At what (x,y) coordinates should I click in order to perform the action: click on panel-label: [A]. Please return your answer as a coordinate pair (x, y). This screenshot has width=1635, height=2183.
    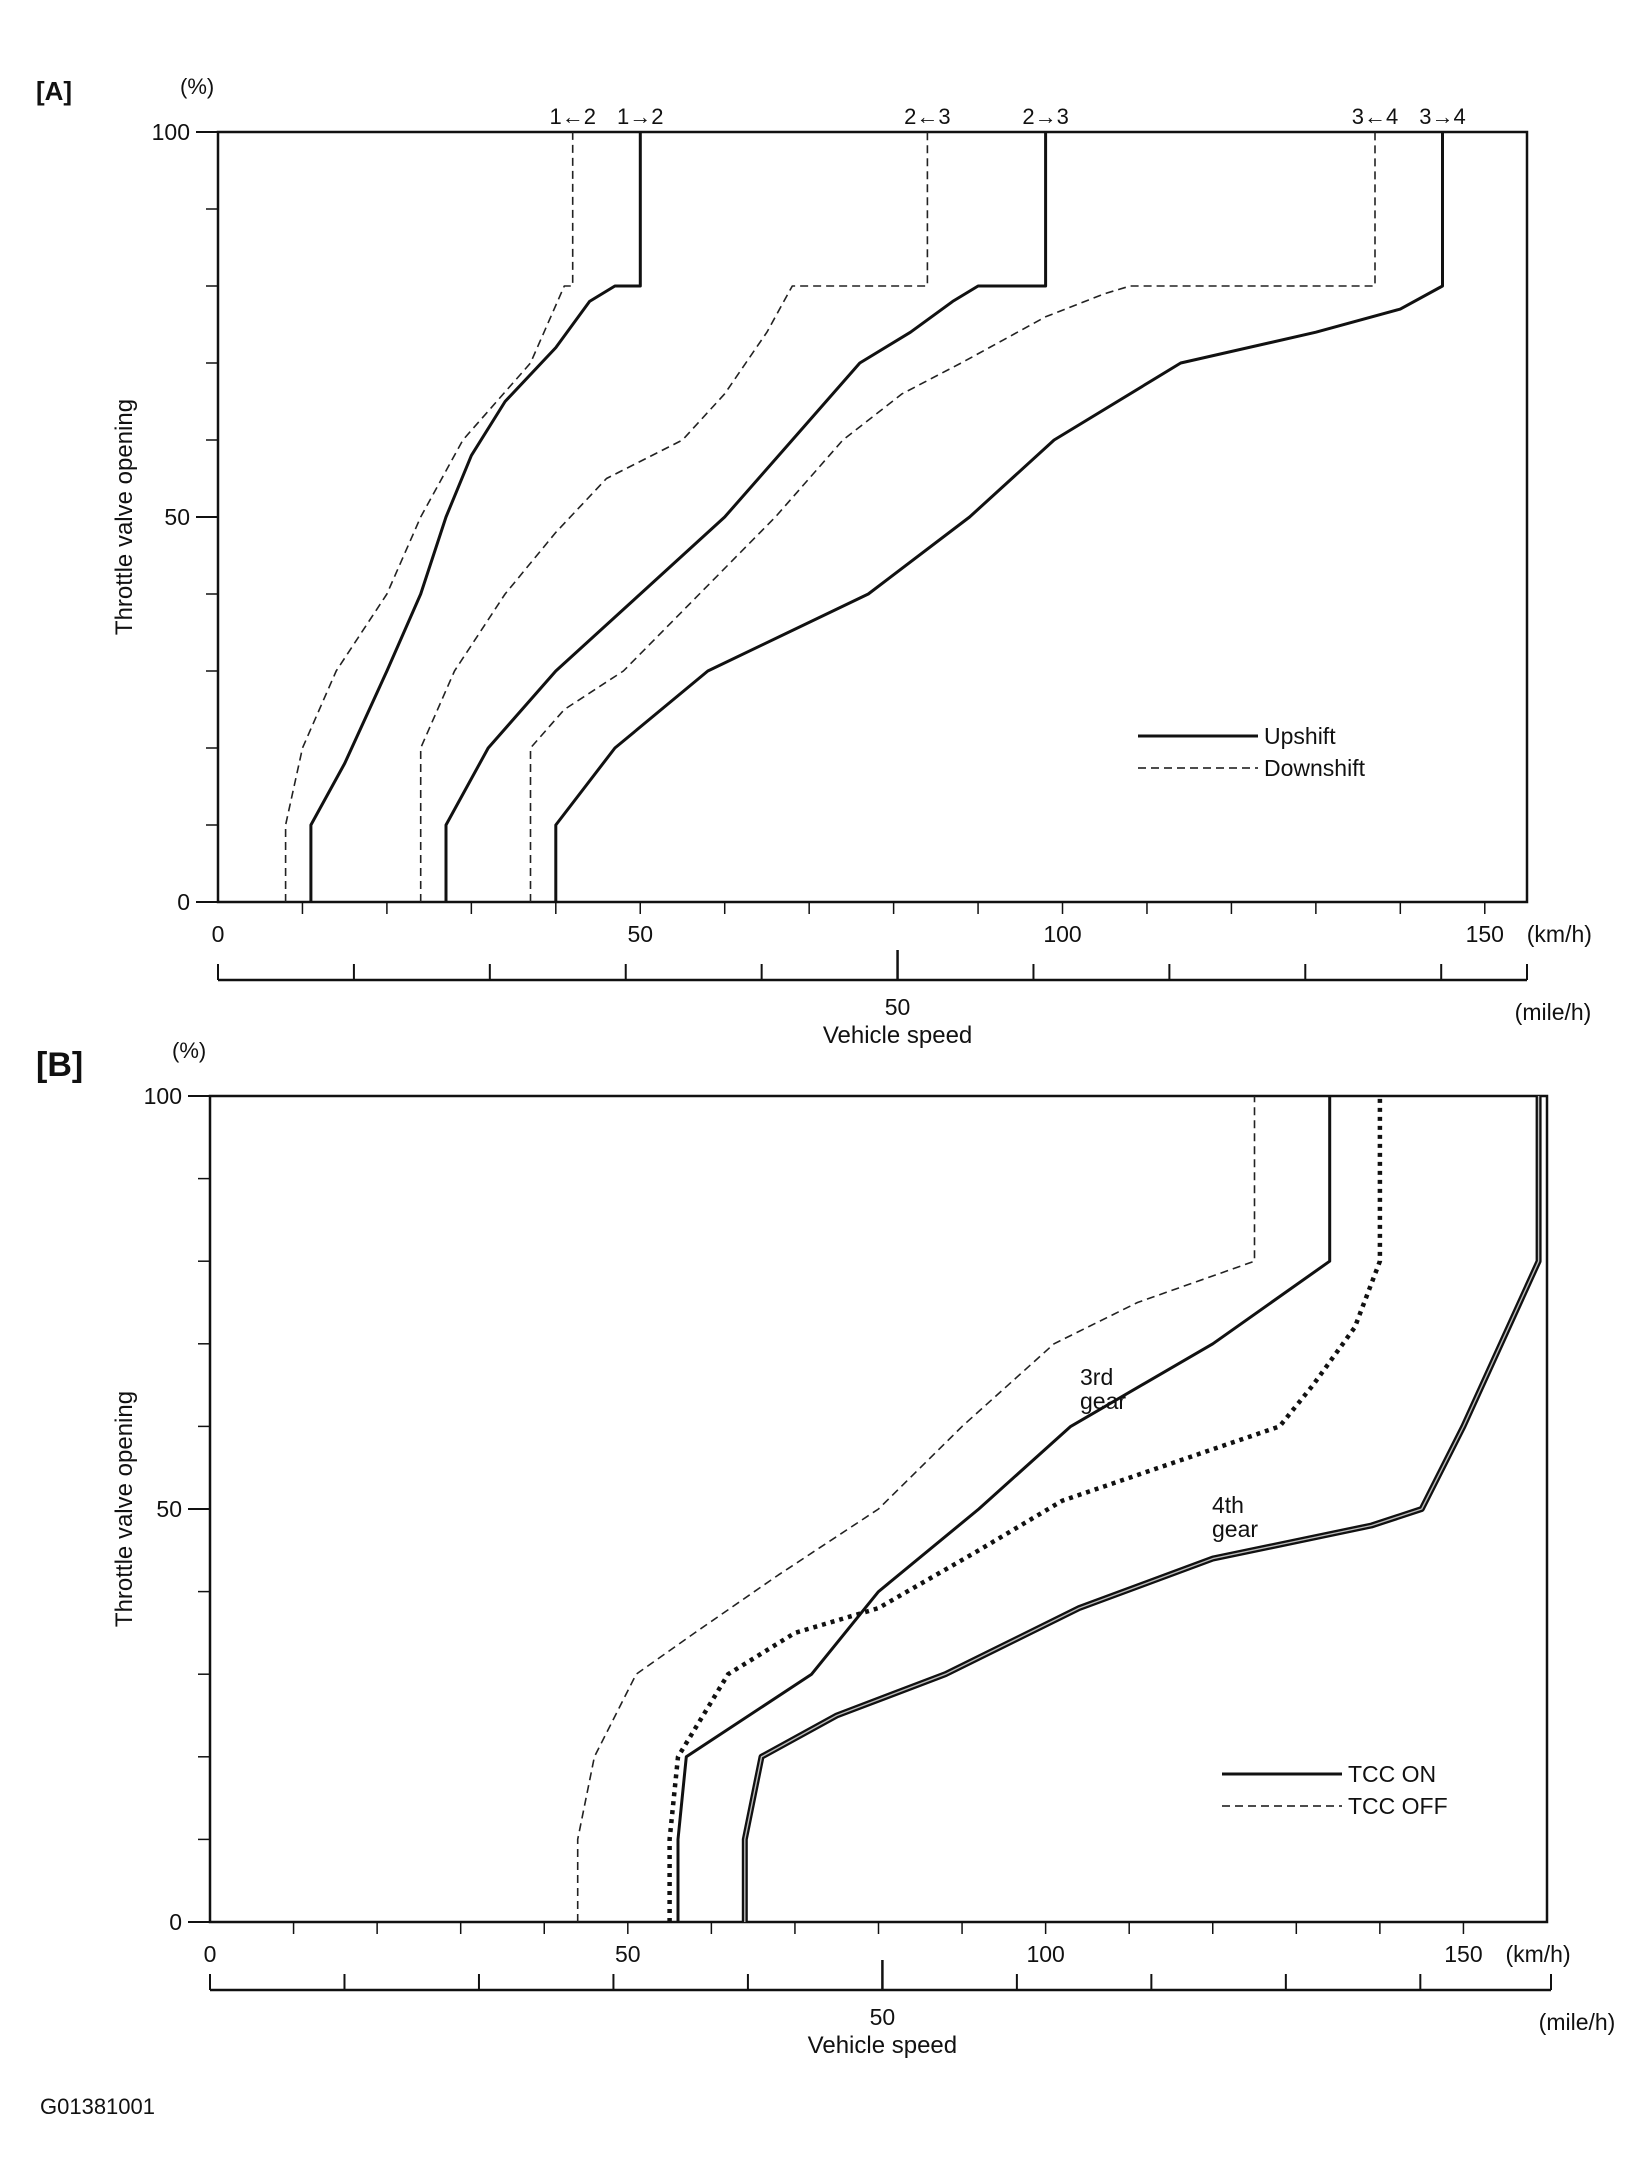
    Looking at the image, I should click on (54, 91).